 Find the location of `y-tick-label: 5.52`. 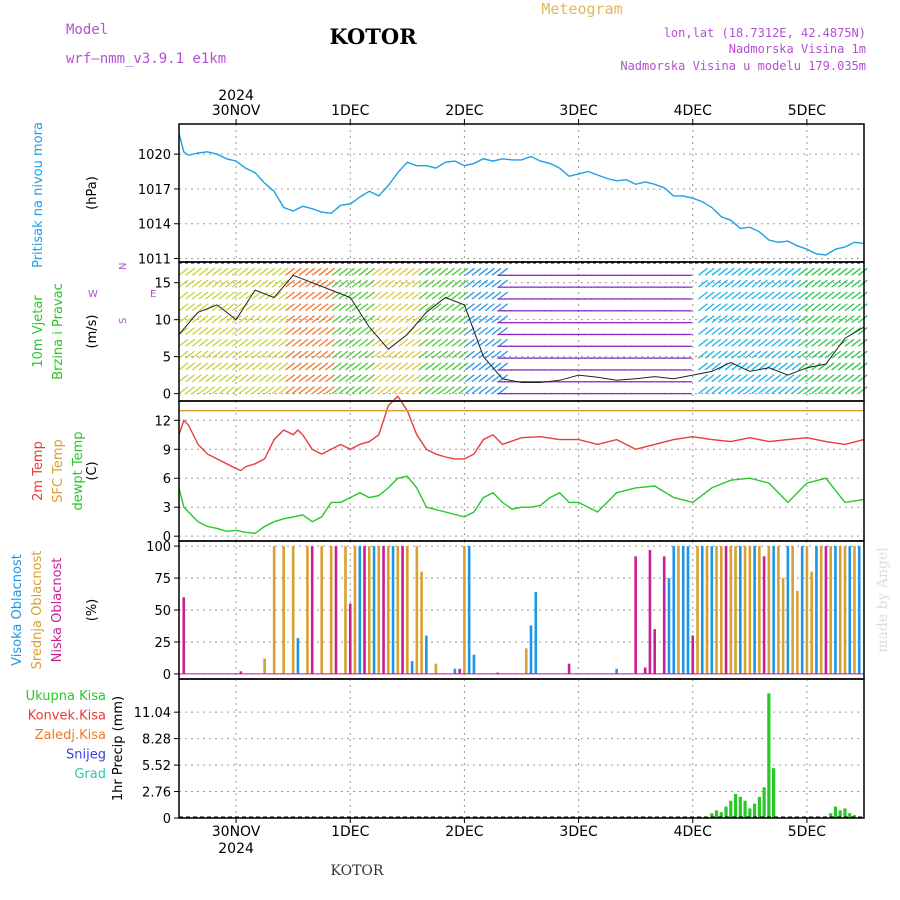

y-tick-label: 5.52 is located at coordinates (156, 766).